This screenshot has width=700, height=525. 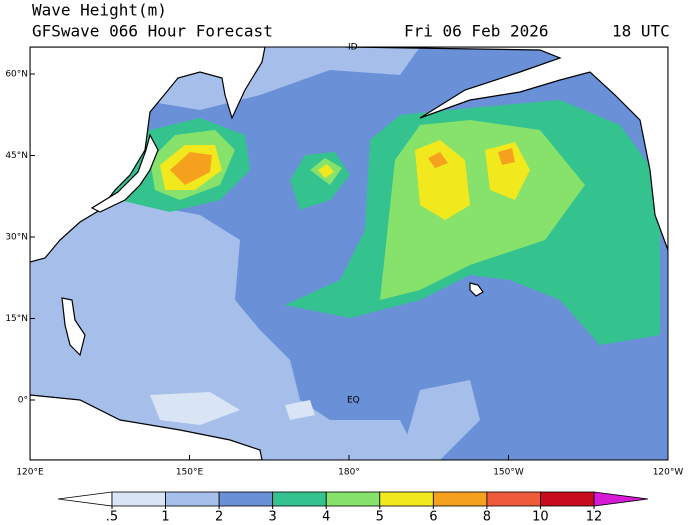 What do you see at coordinates (326, 517) in the screenshot?
I see `colorbar-tick-label: 4` at bounding box center [326, 517].